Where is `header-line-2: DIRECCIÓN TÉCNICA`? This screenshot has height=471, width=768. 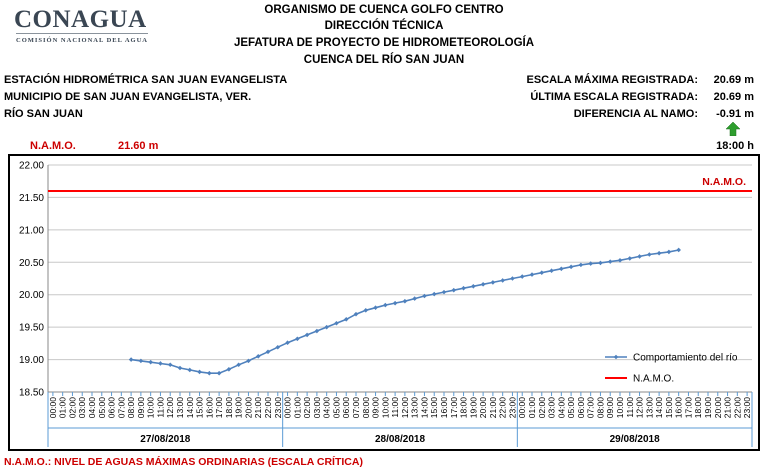 header-line-2: DIRECCIÓN TÉCNICA is located at coordinates (384, 26).